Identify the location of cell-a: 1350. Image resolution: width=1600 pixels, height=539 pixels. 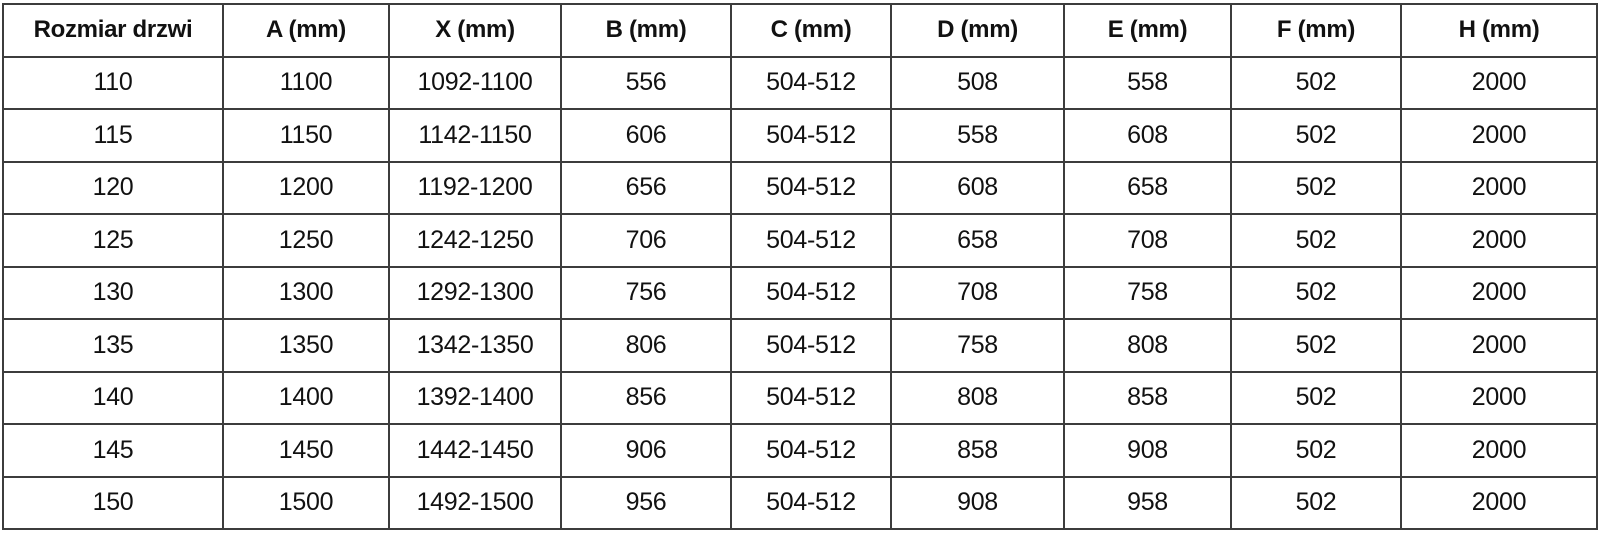
(306, 345).